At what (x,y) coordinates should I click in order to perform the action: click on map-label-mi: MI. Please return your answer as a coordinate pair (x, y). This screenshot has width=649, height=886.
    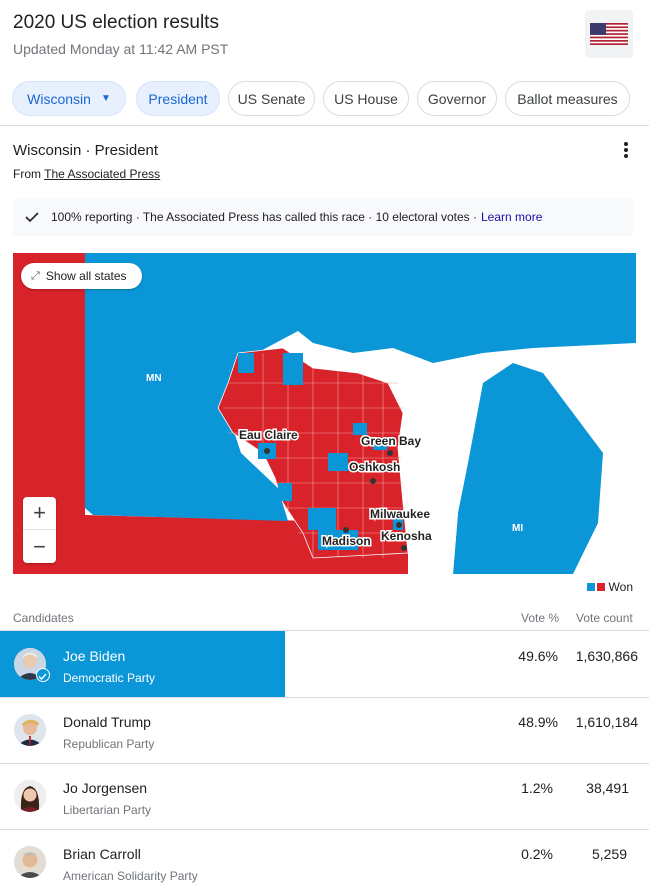
    Looking at the image, I should click on (517, 528).